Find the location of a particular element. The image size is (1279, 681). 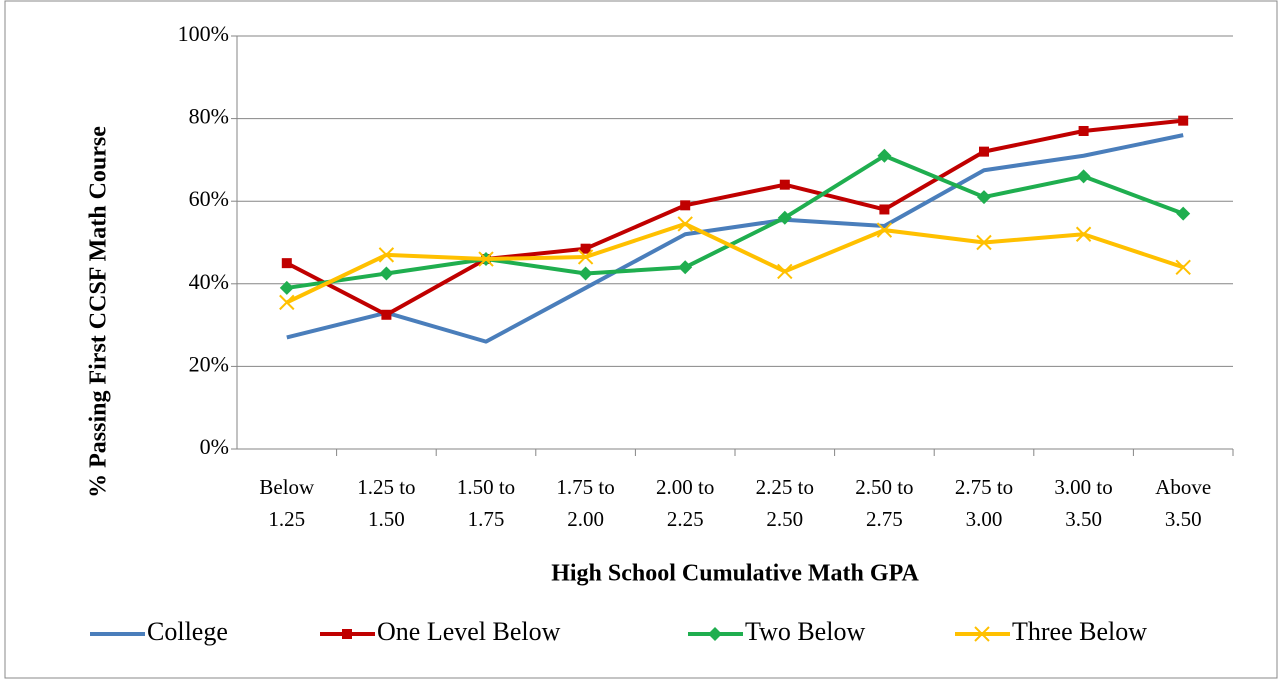

legend-label: College is located at coordinates (187, 631).